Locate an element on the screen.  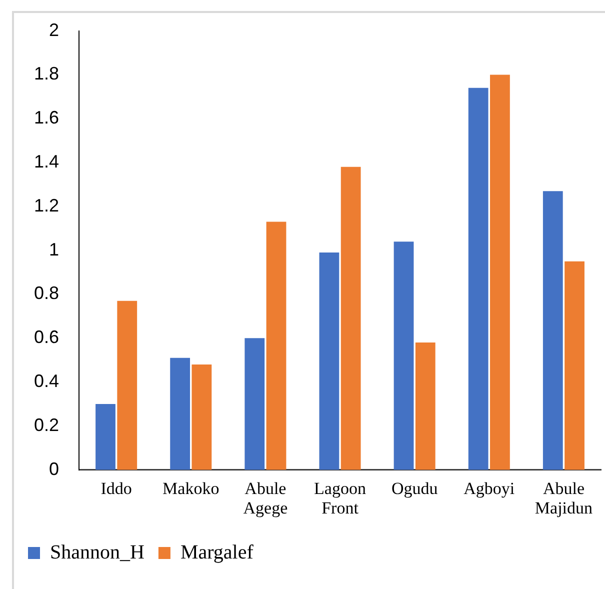
y-tick-label: 0.8 is located at coordinates (47, 293).